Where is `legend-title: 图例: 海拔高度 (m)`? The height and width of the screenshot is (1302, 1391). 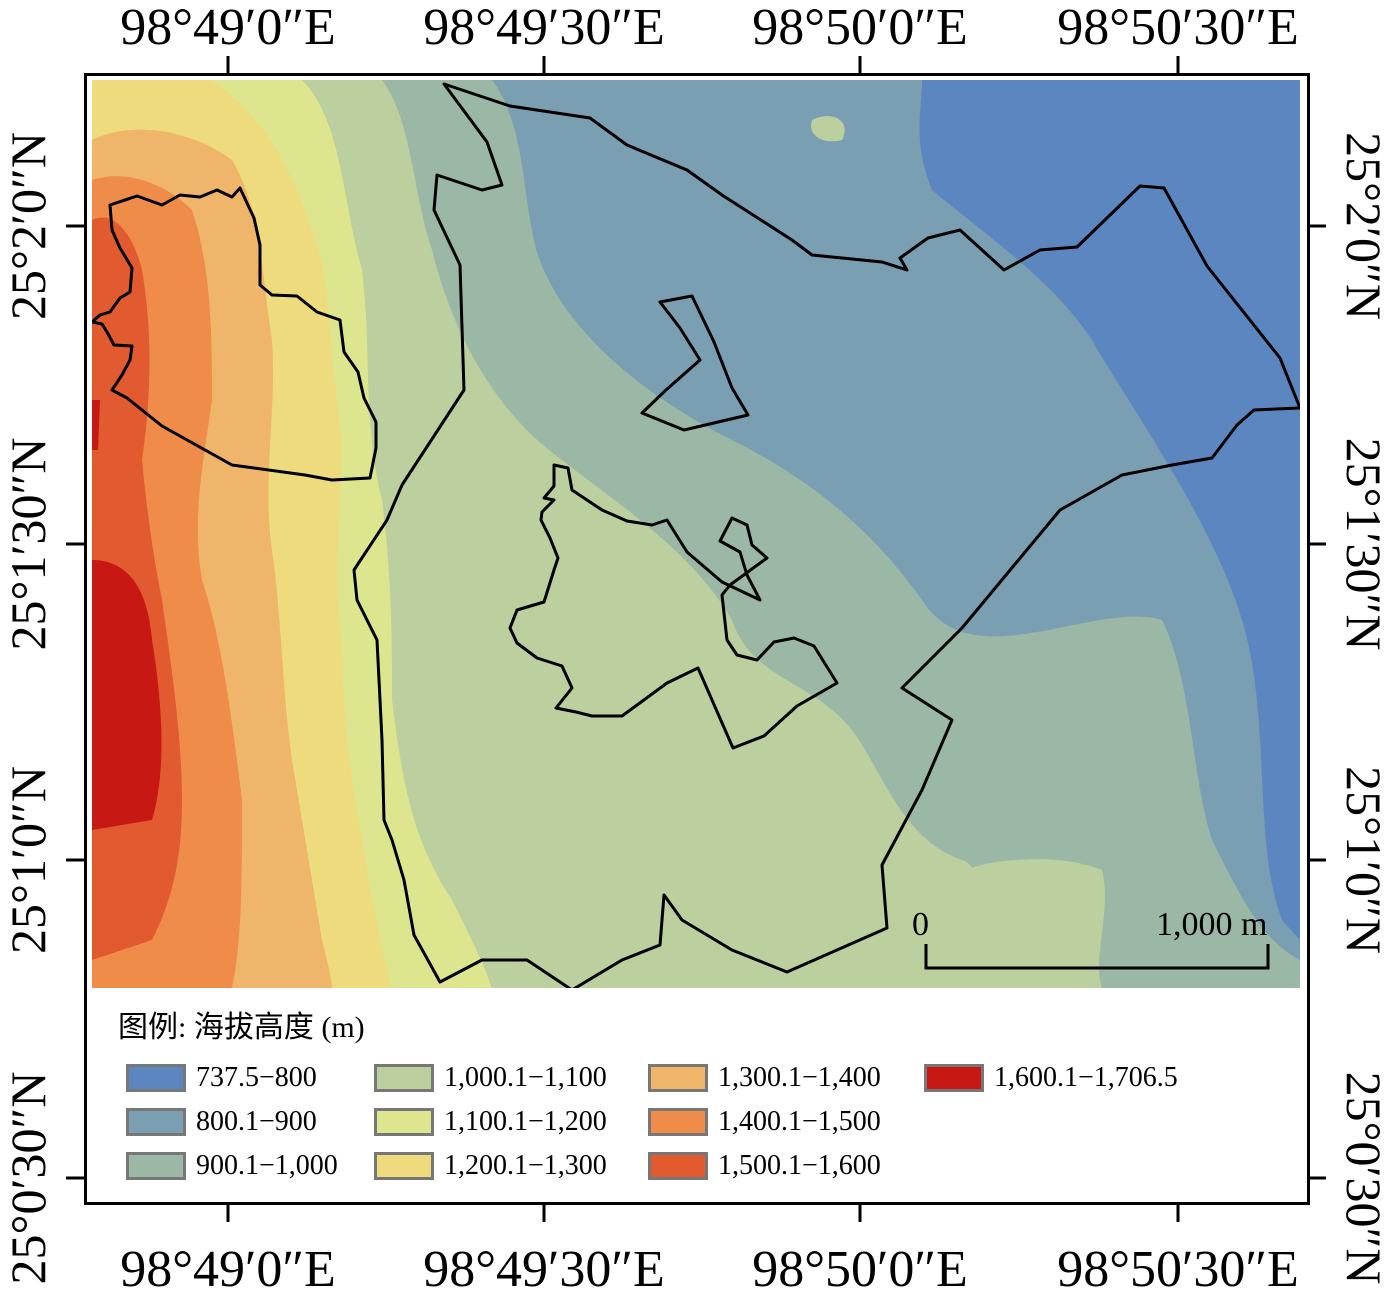 legend-title: 图例: 海拔高度 (m) is located at coordinates (241, 1027).